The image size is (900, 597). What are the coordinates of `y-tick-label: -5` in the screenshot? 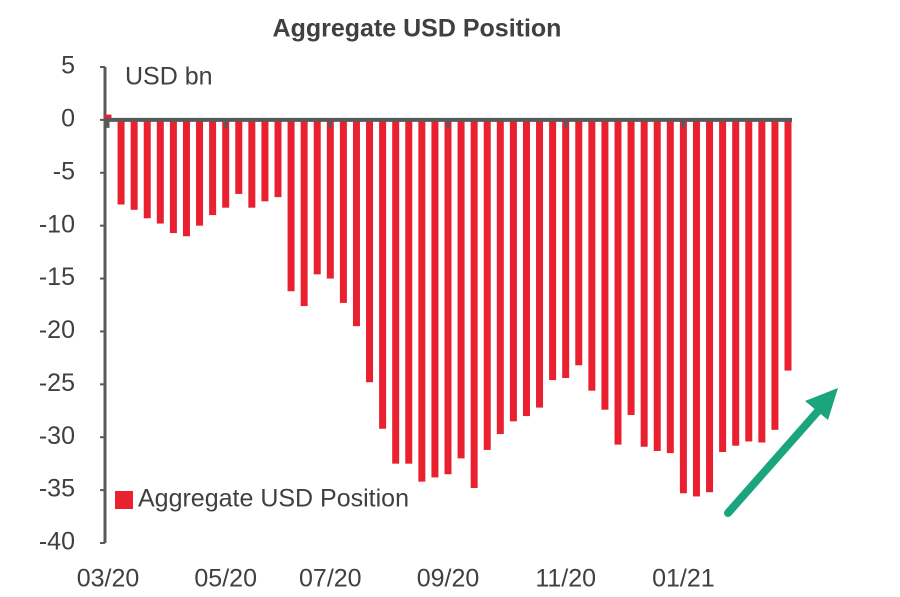 It's located at (64, 171).